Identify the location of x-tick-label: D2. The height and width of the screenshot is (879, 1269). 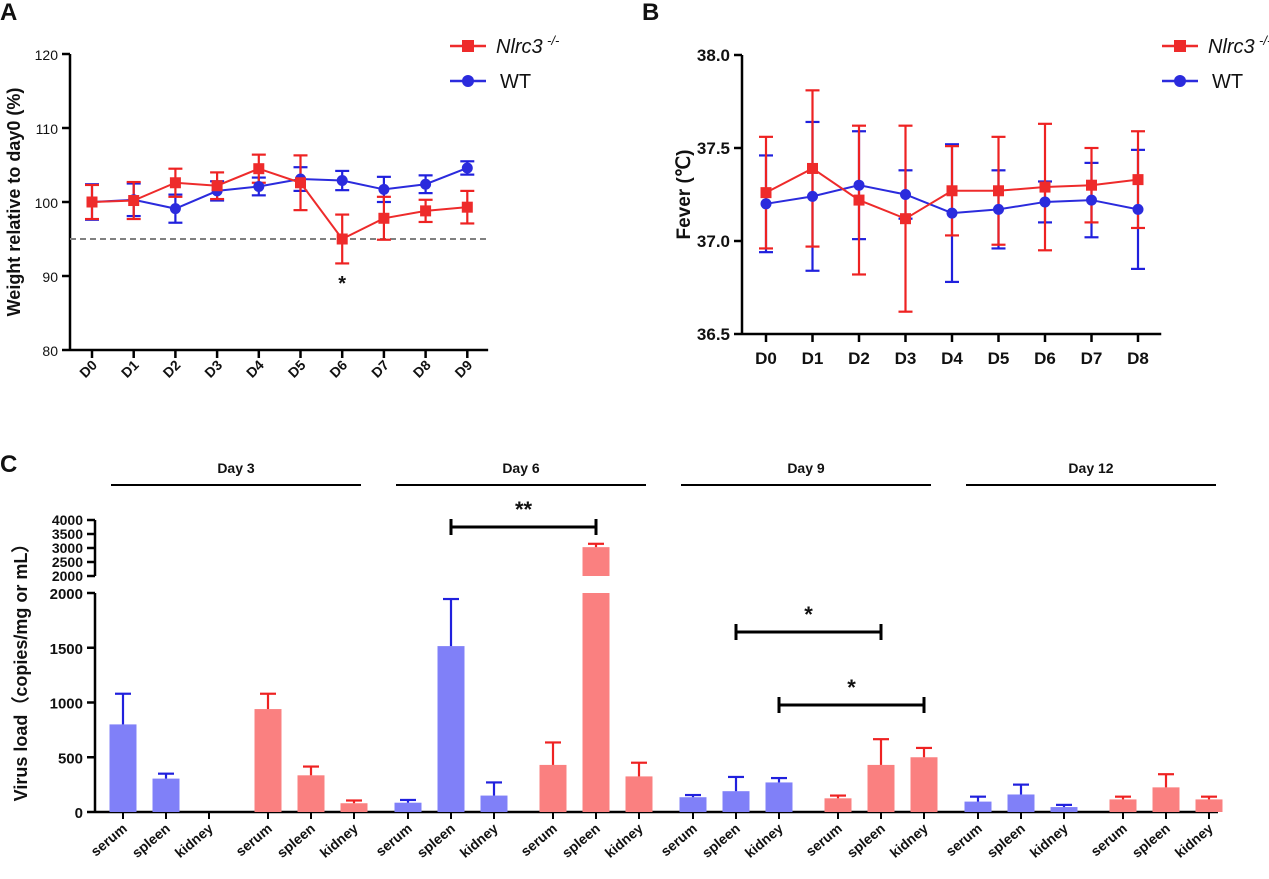
(859, 358).